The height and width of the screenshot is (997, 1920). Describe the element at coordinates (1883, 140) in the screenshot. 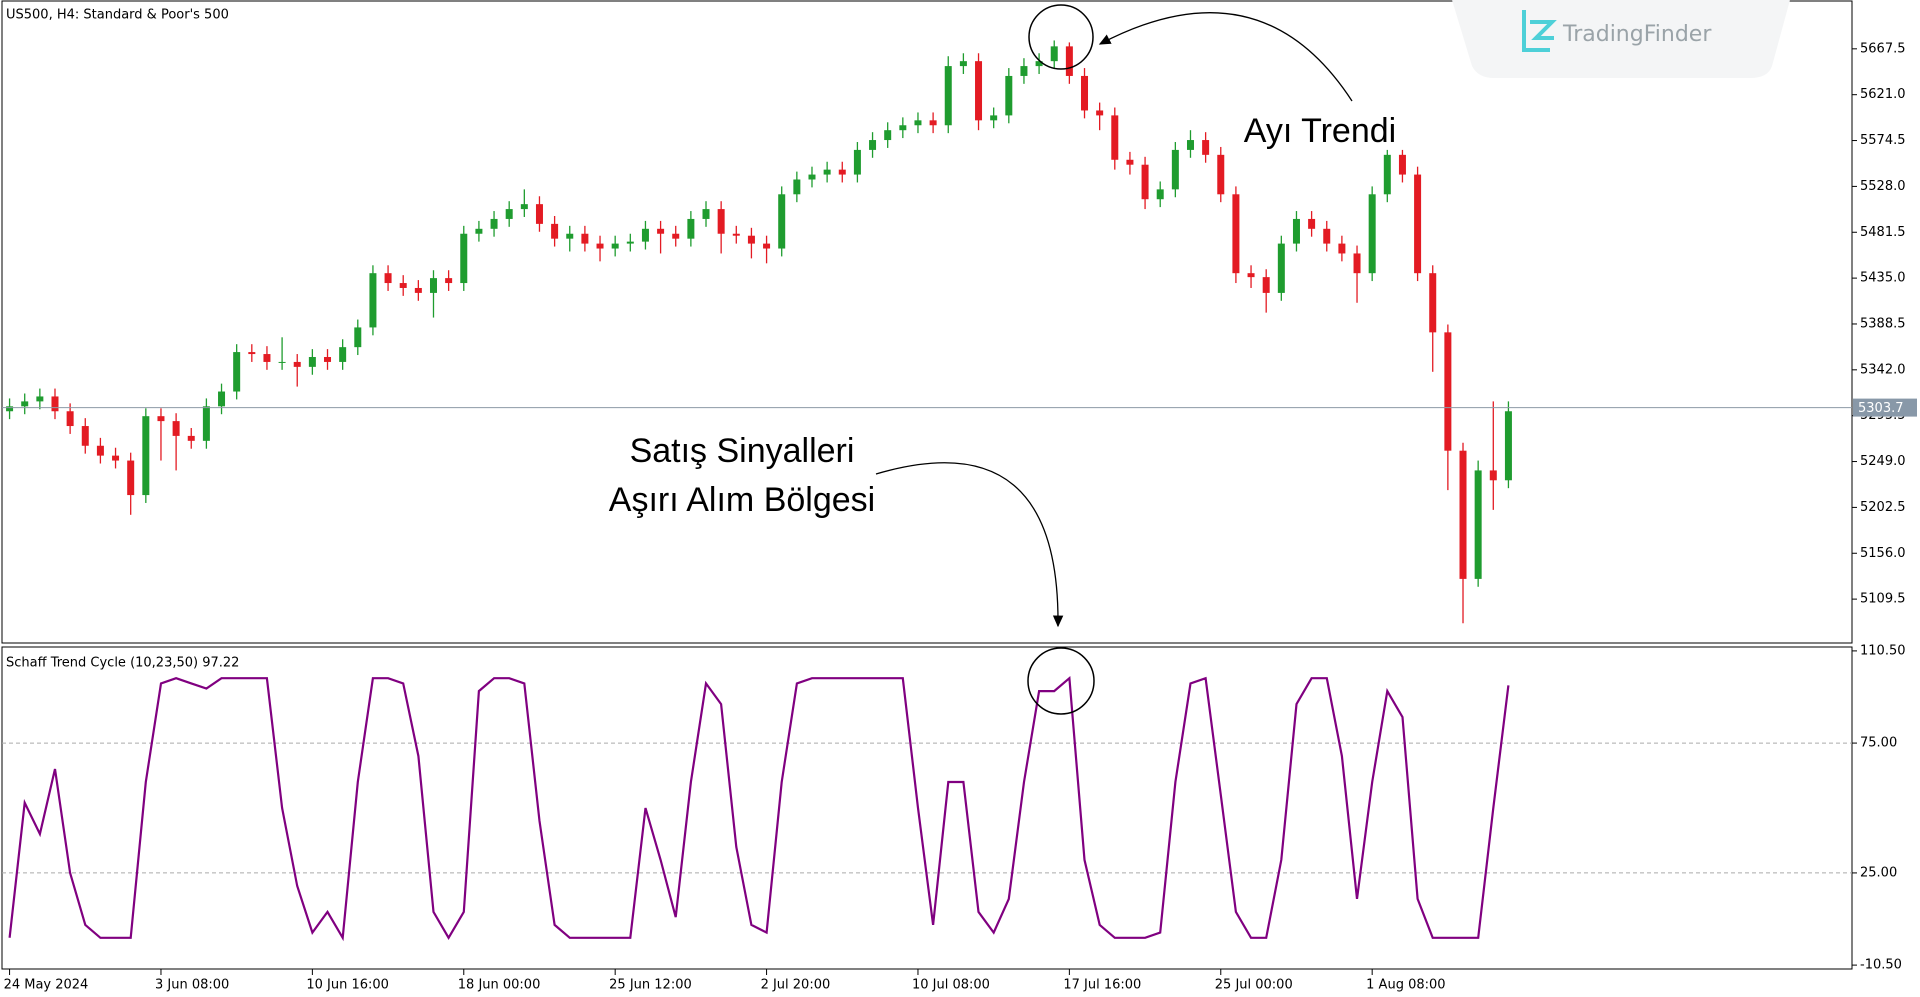

I see `y-tick-label: 5574.5` at that location.